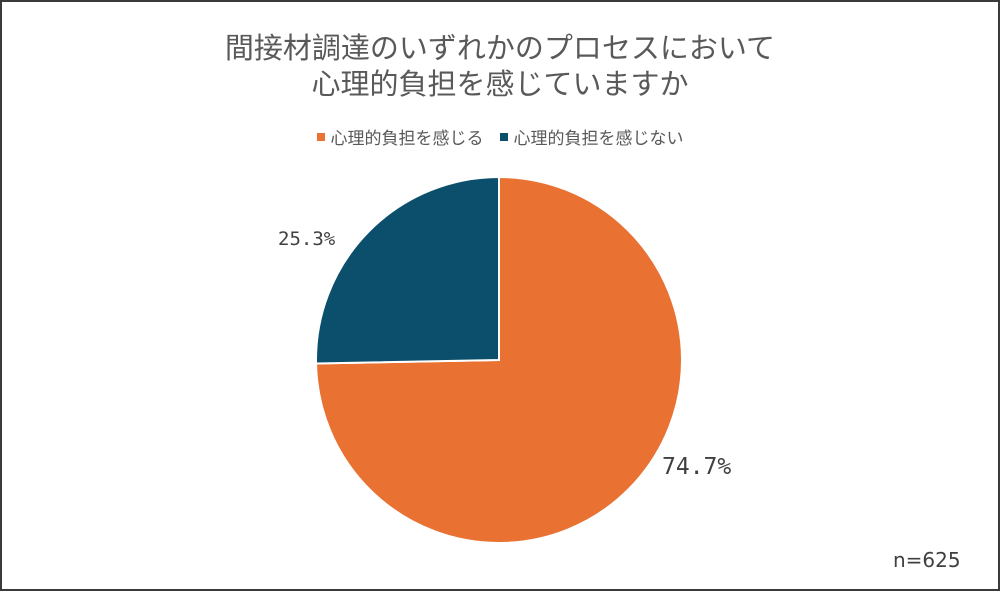  What do you see at coordinates (500, 84) in the screenshot?
I see `chart-title-line2: 心理的負担を感じていますか` at bounding box center [500, 84].